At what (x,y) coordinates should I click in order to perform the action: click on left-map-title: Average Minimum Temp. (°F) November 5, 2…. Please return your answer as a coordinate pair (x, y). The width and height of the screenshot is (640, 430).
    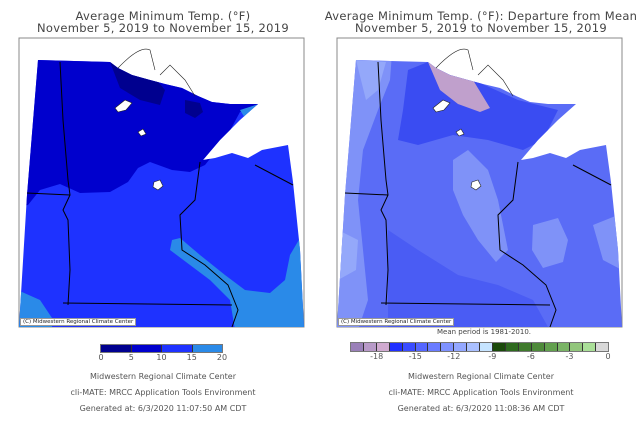
    Looking at the image, I should click on (163, 22).